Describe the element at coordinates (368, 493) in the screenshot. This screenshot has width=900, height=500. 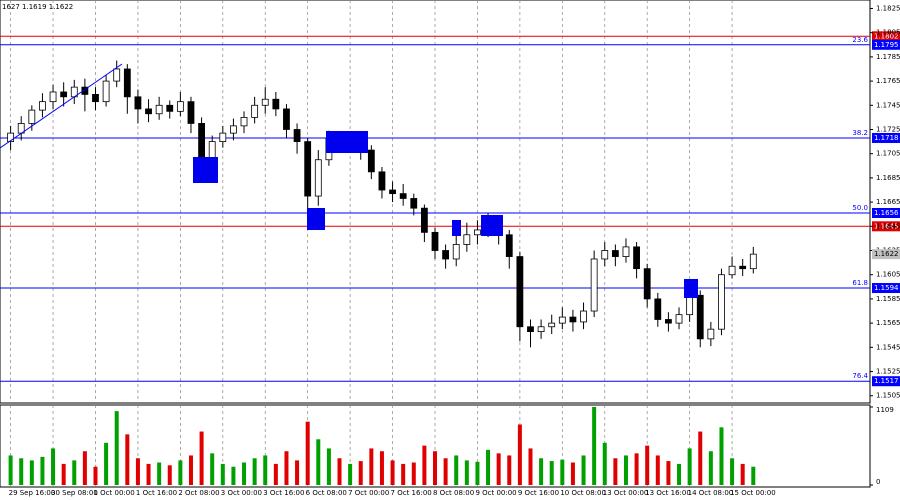
I see `x-tick-label: 7 Oct 00:00` at that location.